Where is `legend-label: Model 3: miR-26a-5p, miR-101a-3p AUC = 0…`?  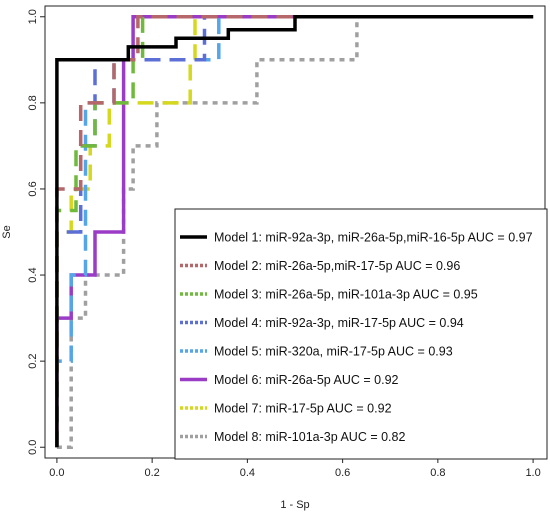 legend-label: Model 3: miR-26a-5p, miR-101a-3p AUC = 0… is located at coordinates (346, 295).